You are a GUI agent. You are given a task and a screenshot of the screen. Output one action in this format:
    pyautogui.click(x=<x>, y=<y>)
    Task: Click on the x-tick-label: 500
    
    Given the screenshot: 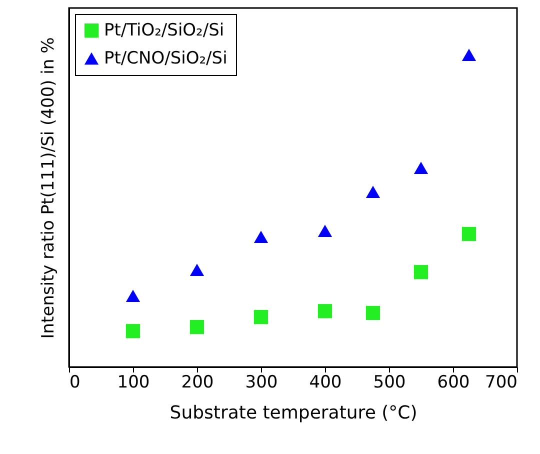 What is the action you would take?
    pyautogui.click(x=389, y=382)
    